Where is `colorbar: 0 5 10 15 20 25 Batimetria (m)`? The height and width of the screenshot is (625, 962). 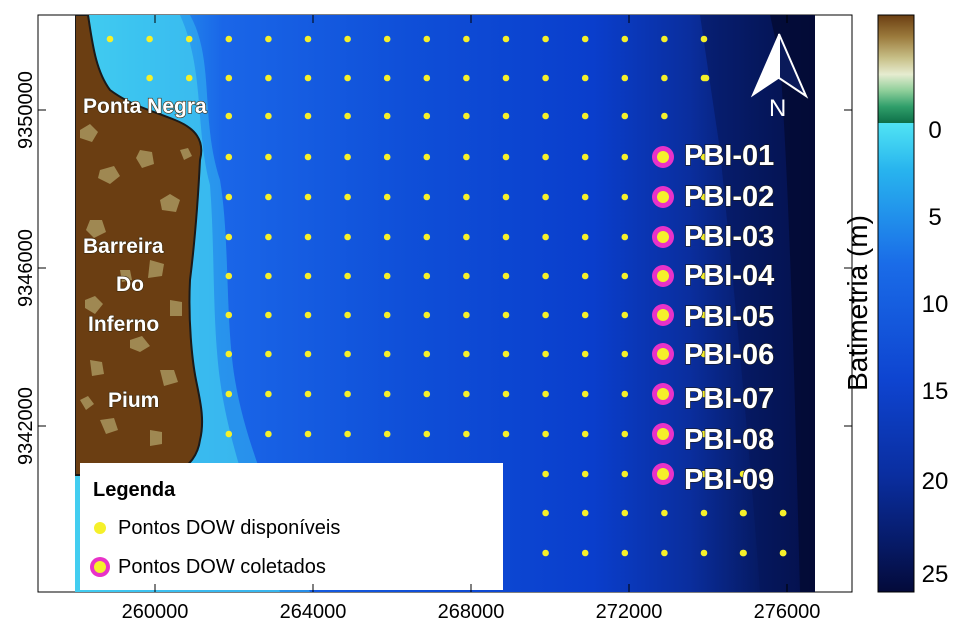
colorbar: 0 5 10 15 20 25 Batimetria (m) is located at coordinates (895, 303).